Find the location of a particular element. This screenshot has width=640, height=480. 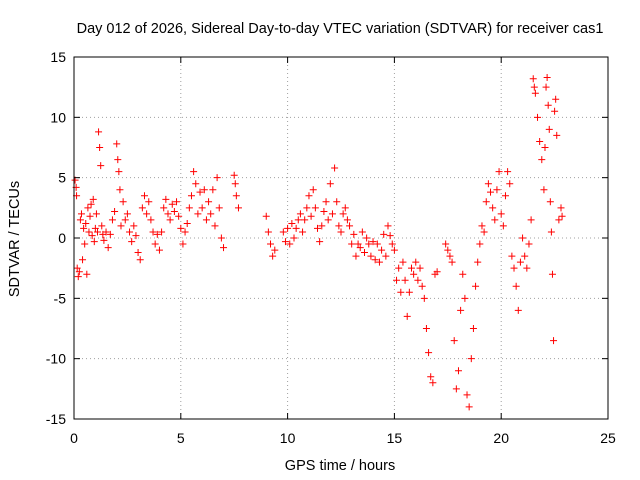

x-tick-label: 20 is located at coordinates (501, 438).